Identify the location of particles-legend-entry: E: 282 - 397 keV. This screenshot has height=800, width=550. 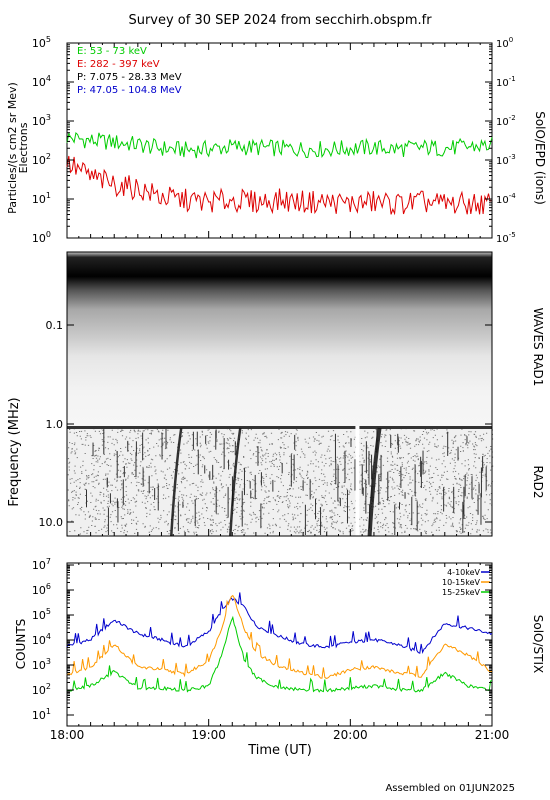
(118, 64).